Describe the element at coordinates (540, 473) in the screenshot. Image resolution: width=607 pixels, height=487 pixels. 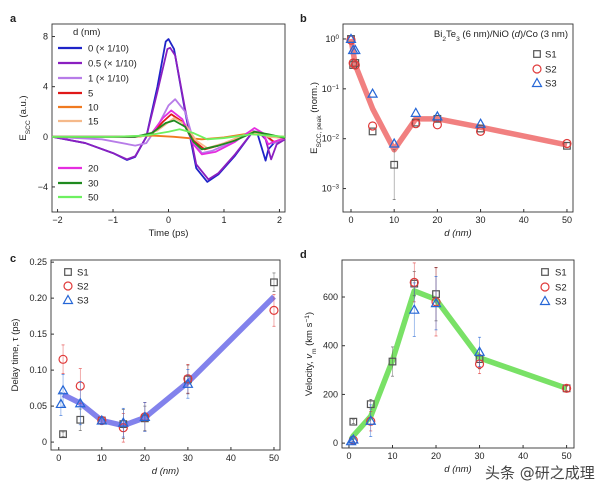
I see `watermark-text: 头条 @研之成理` at that location.